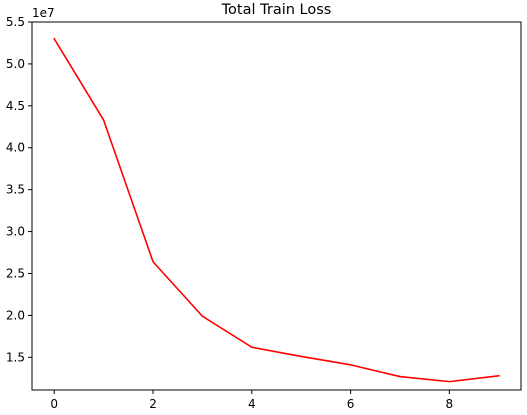 This screenshot has height=415, width=527. What do you see at coordinates (43, 13) in the screenshot?
I see `y-axis-offset-label: 1e7` at bounding box center [43, 13].